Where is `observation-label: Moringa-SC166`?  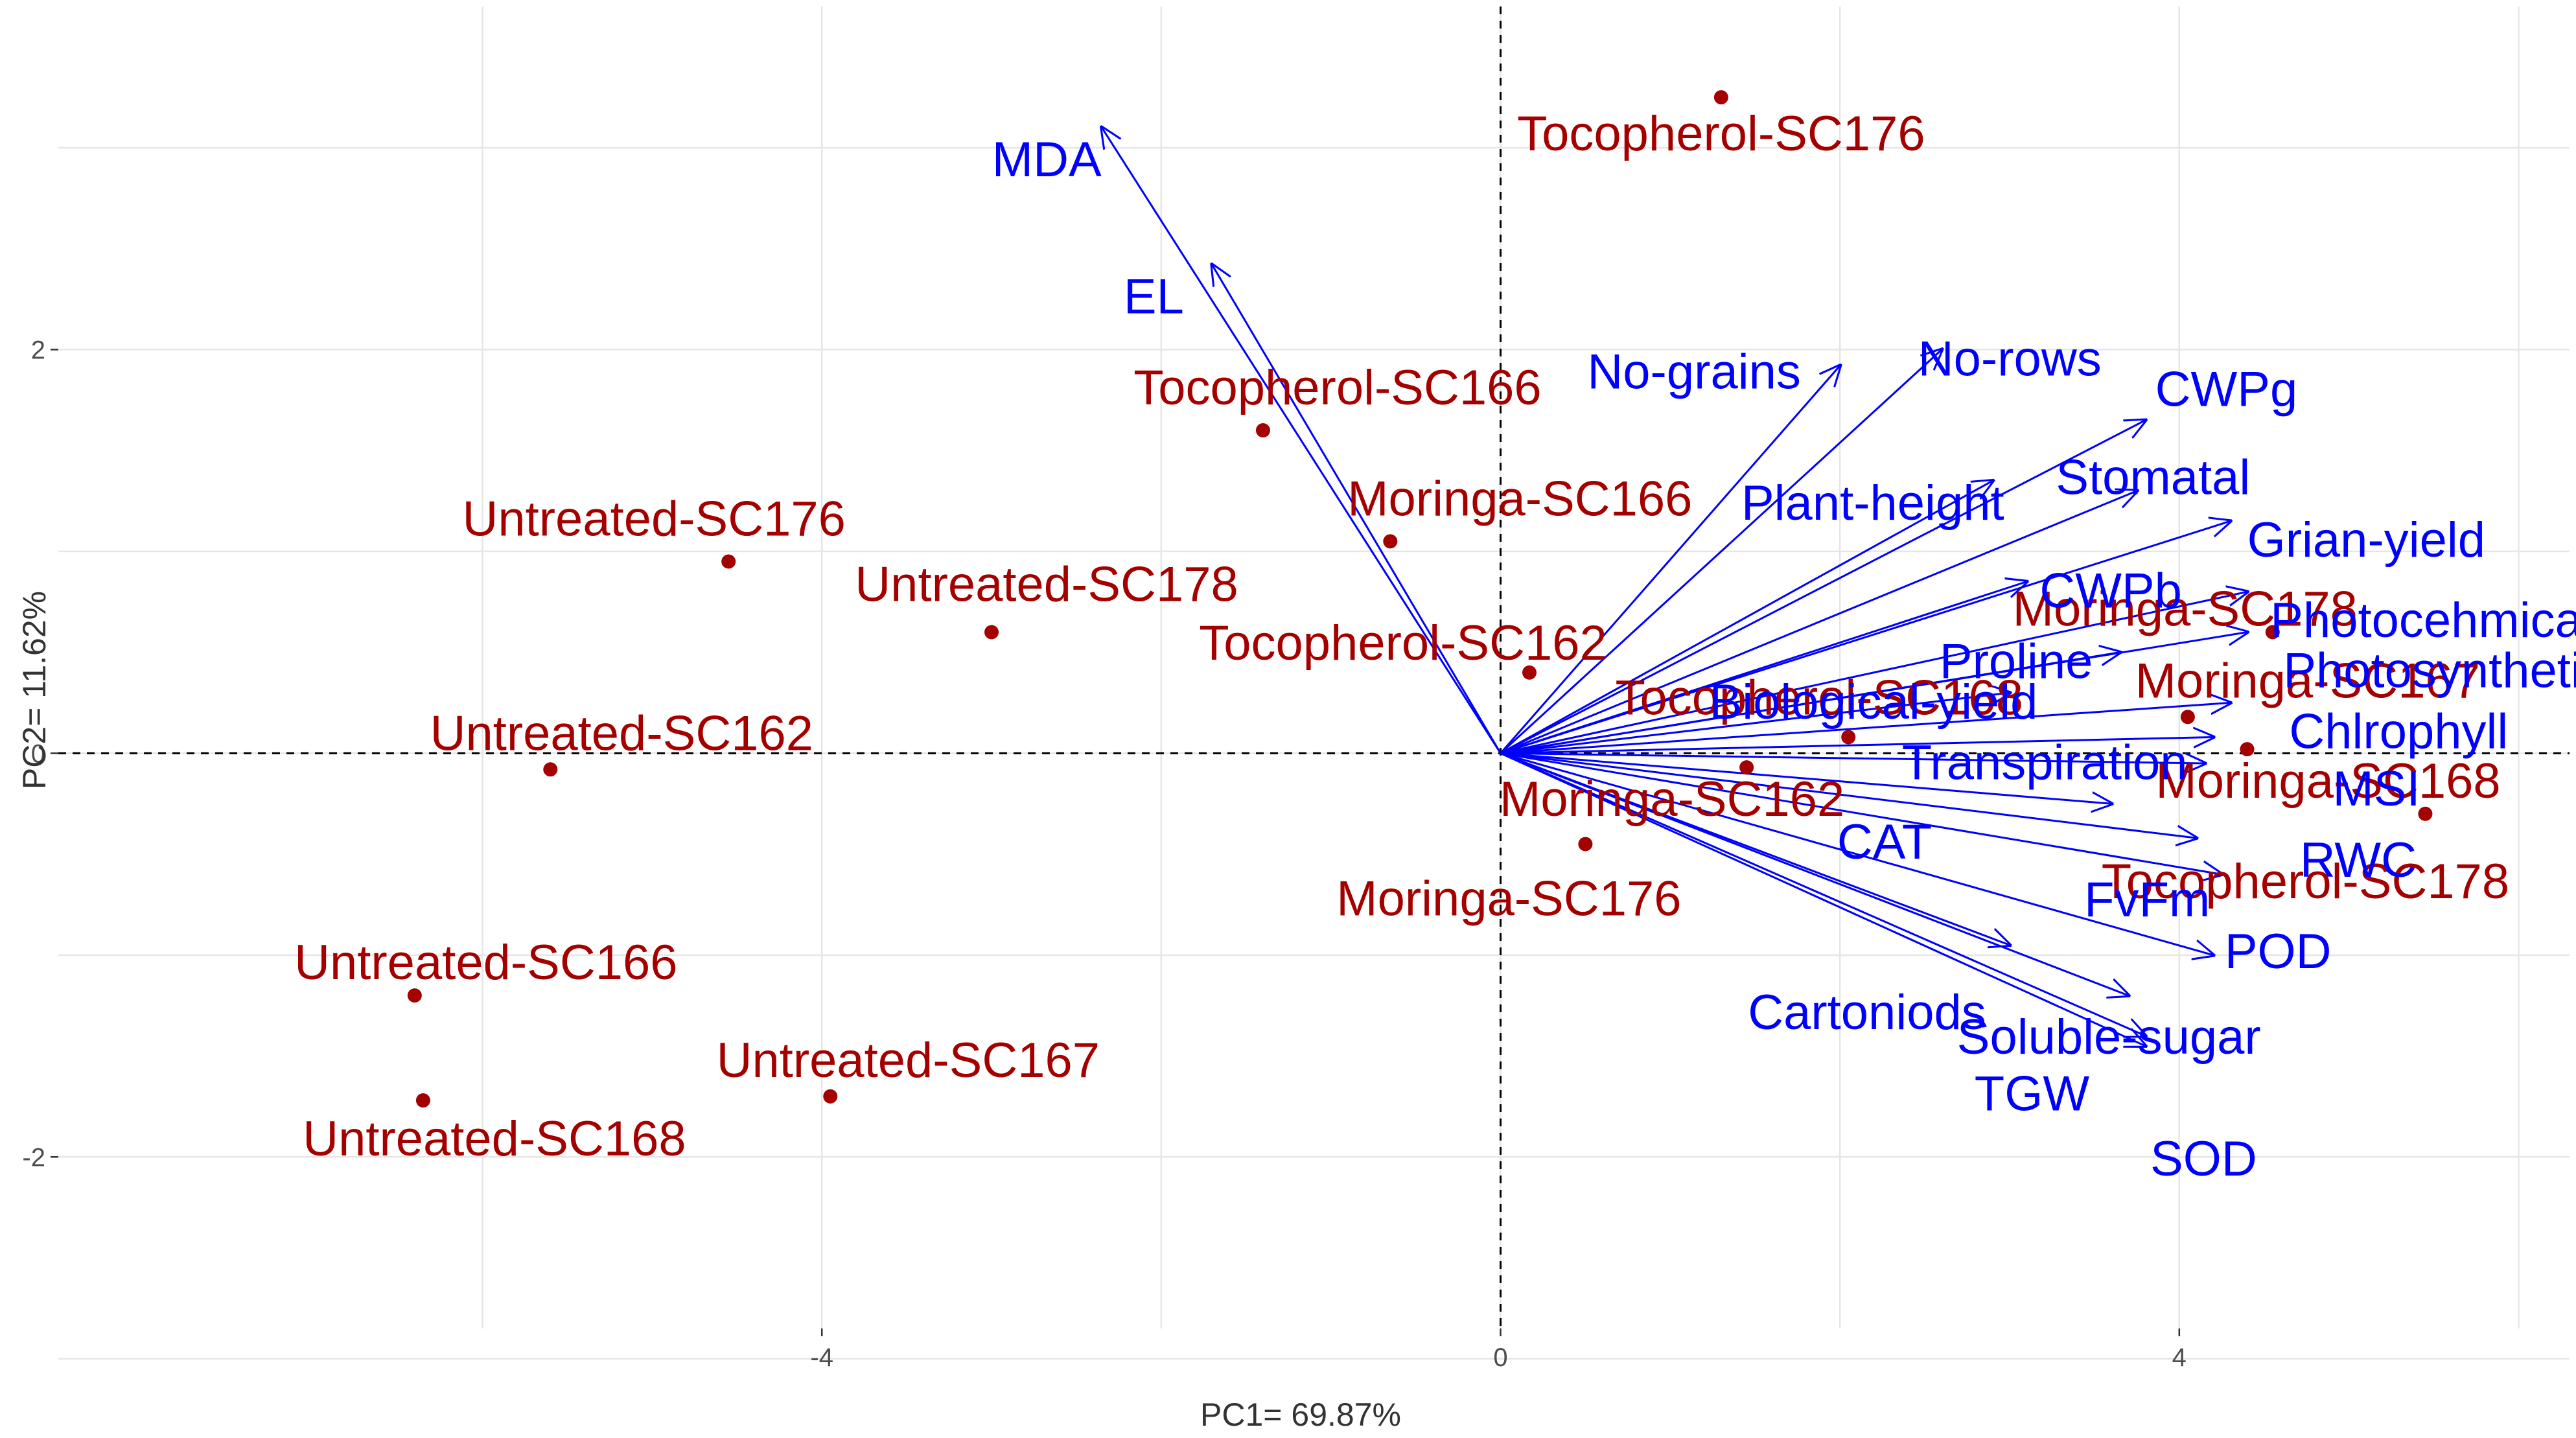
observation-label: Moringa-SC166 is located at coordinates (1520, 498).